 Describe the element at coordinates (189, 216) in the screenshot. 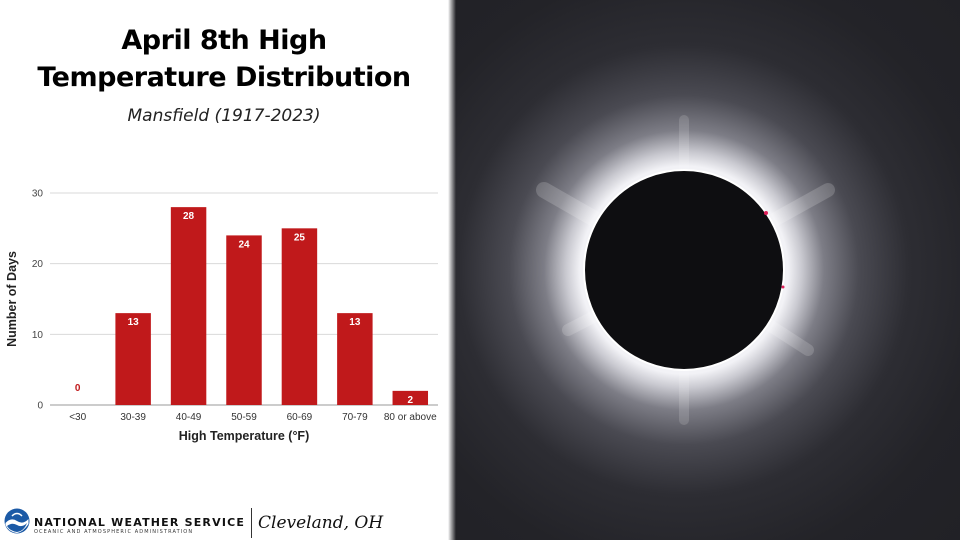

I see `data-label: 28` at that location.